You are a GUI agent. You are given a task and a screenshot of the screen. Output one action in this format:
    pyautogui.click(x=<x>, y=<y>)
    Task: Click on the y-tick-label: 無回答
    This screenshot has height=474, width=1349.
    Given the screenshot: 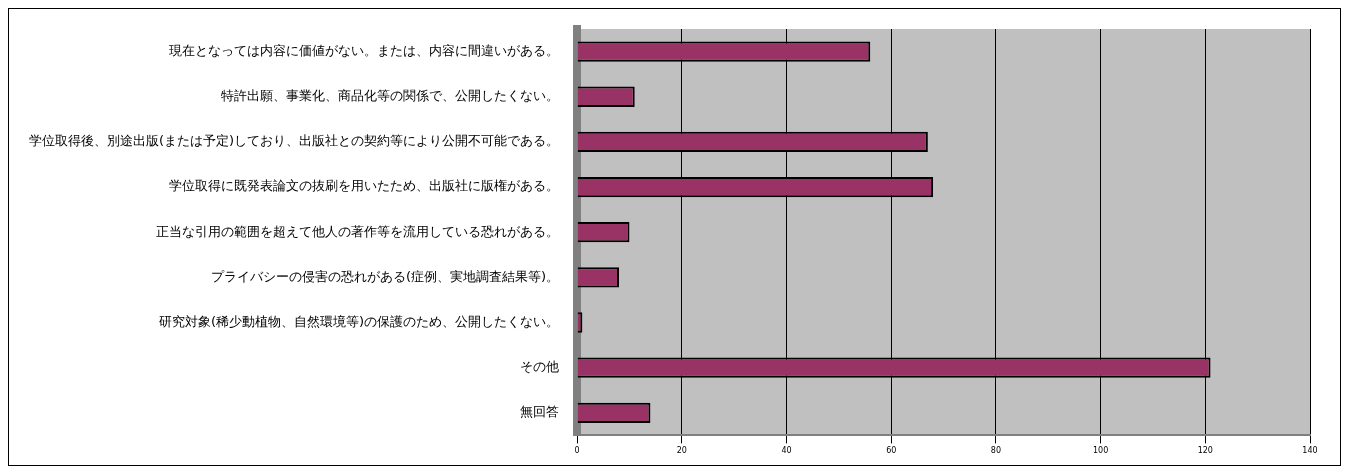 What is the action you would take?
    pyautogui.click(x=540, y=412)
    